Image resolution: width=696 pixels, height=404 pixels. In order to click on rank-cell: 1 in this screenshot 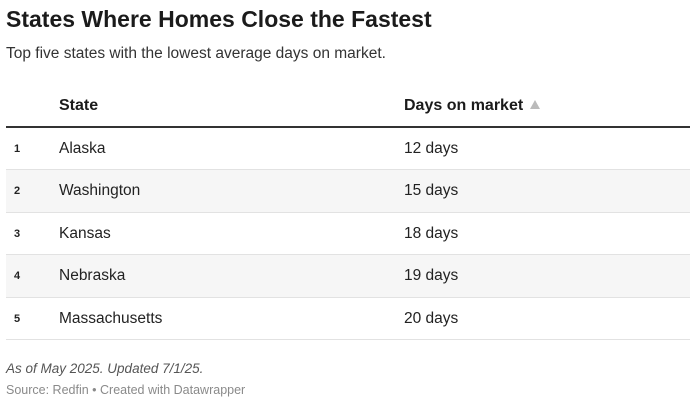, I will do `click(17, 149)`.